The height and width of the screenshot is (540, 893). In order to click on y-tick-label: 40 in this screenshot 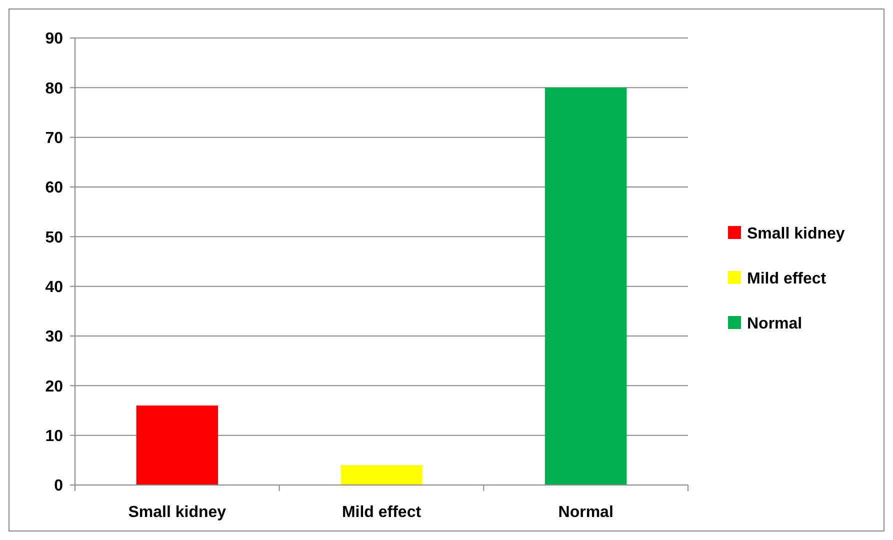, I will do `click(54, 287)`.